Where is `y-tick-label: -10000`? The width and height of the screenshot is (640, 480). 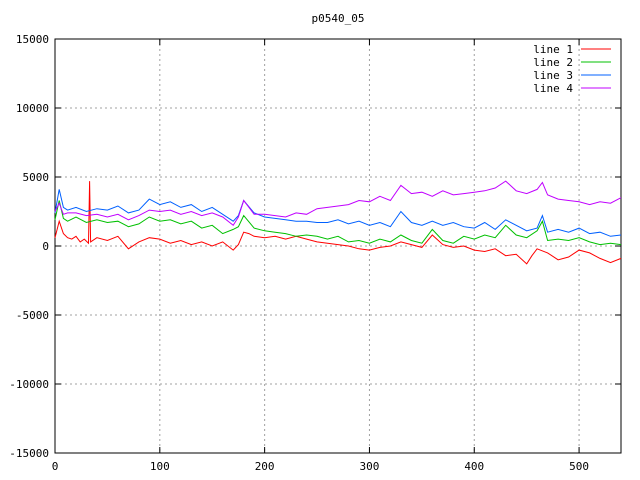
y-tick-label: -10000 is located at coordinates (29, 384).